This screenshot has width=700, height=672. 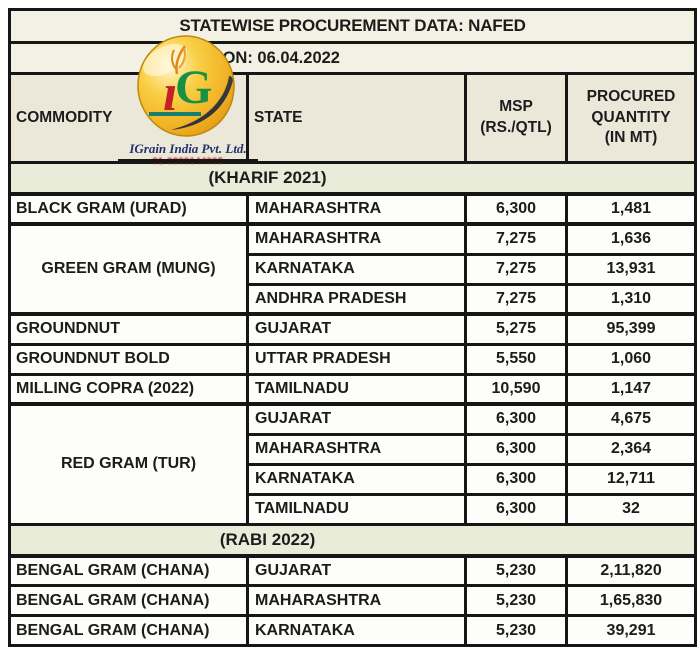 I want to click on igrain-logo-mark: ı G, so click(x=186, y=86).